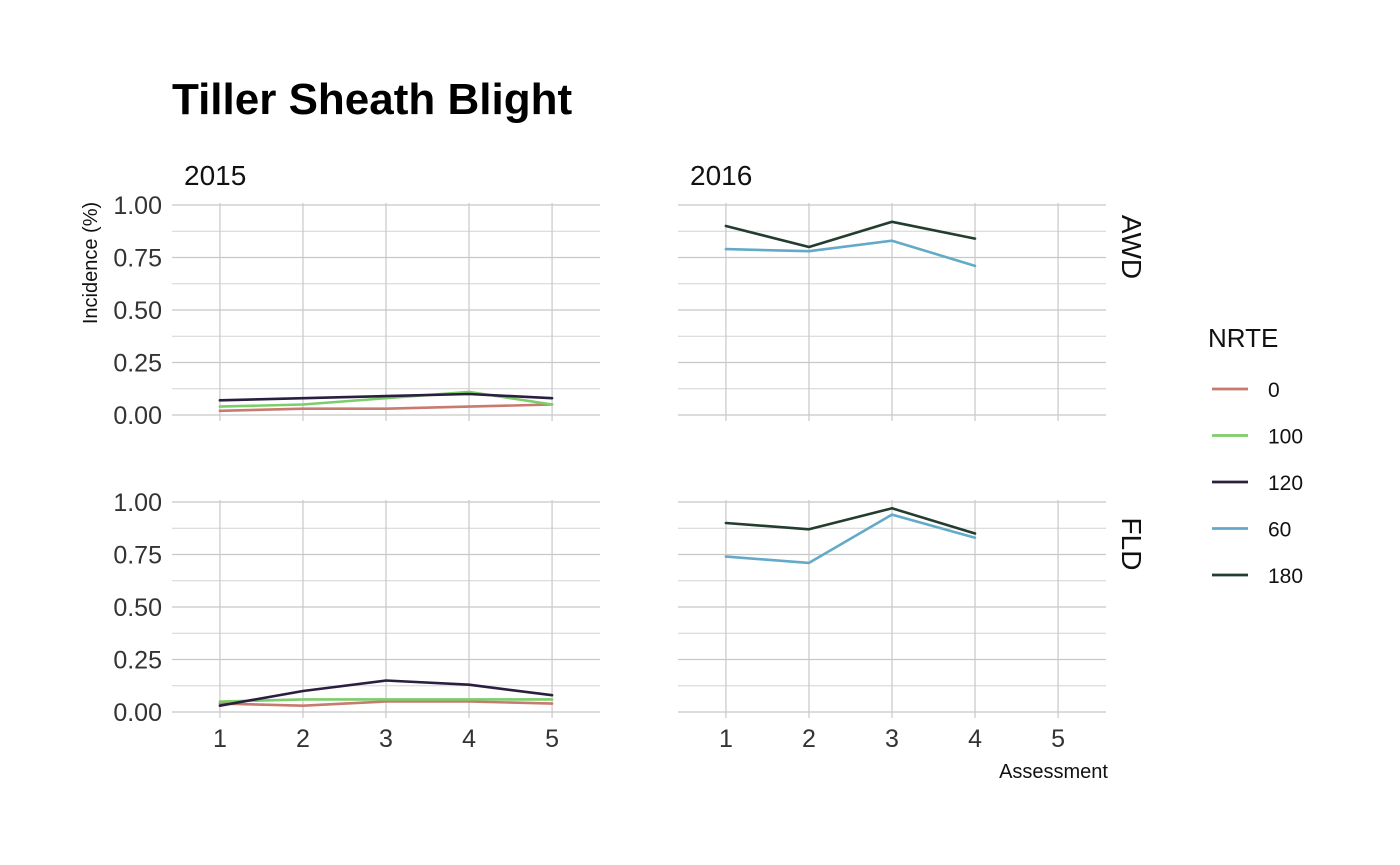 Image resolution: width=1400 pixels, height=865 pixels. I want to click on series-line-120-2015-FLD, so click(386, 693).